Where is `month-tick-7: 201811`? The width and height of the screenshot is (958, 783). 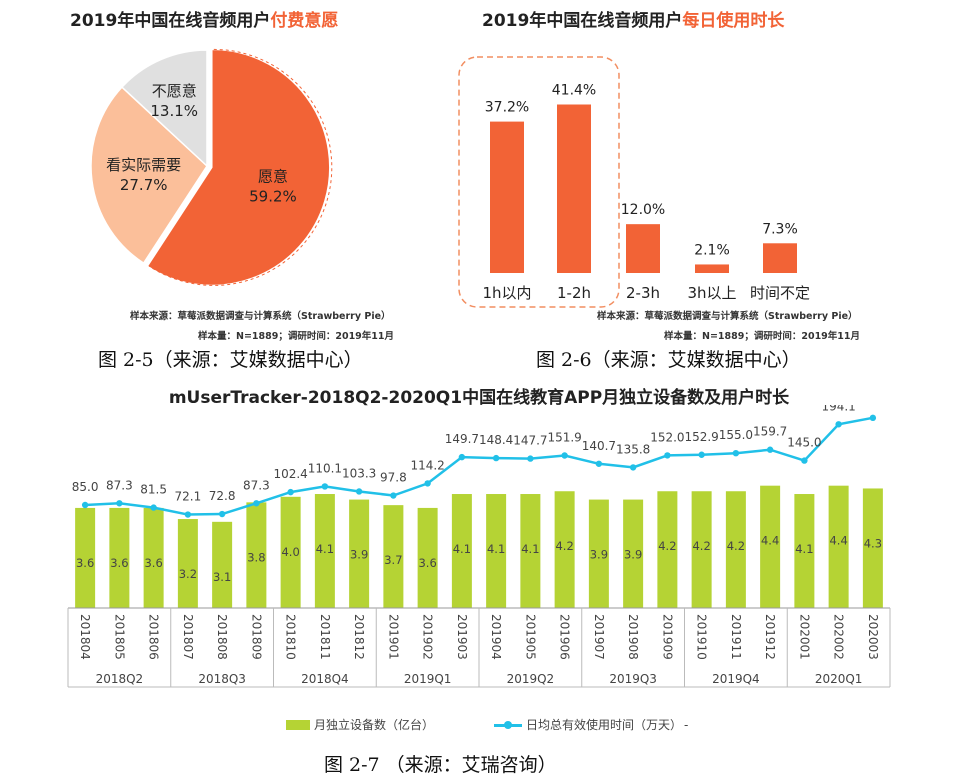 month-tick-7: 201811 is located at coordinates (325, 637).